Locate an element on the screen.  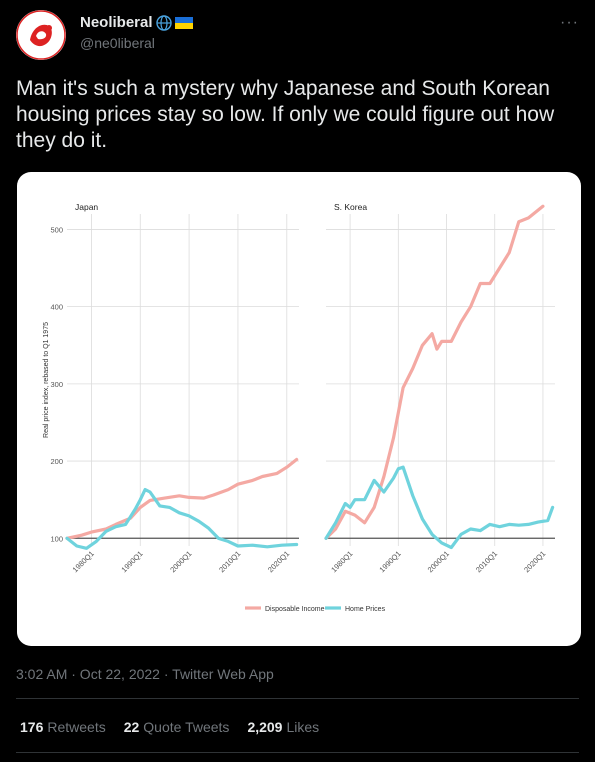
likes-stat: 2,209 Likes is located at coordinates (283, 727).